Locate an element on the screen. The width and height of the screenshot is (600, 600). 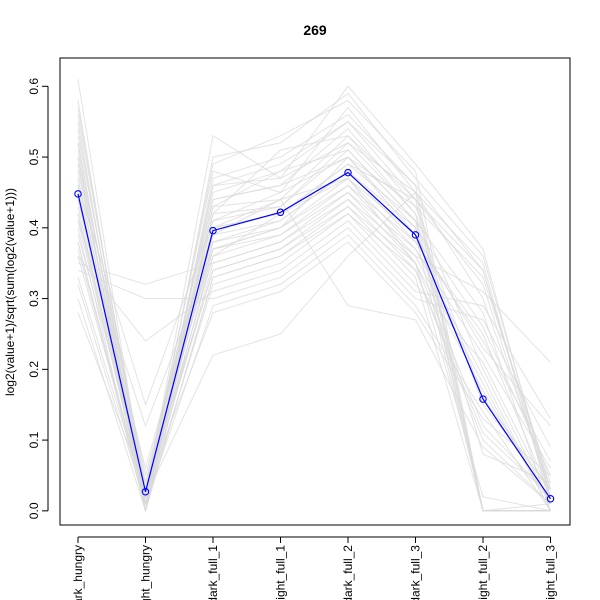
y-tick-label: 0.3 is located at coordinates (34, 298).